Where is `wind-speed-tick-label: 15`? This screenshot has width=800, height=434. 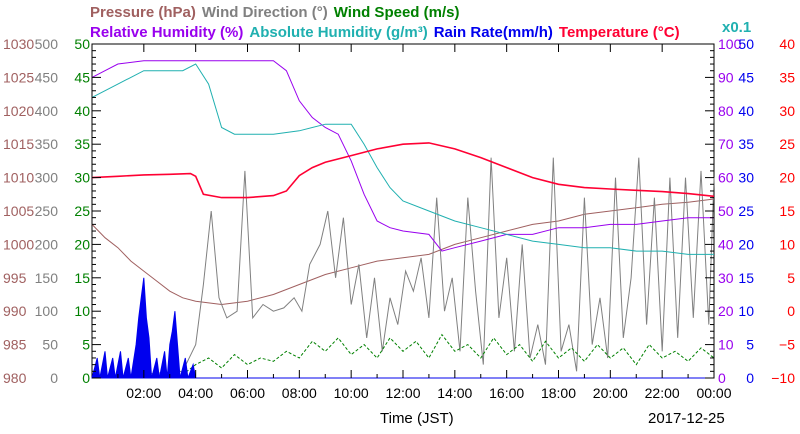
wind-speed-tick-label: 15 is located at coordinates (82, 278).